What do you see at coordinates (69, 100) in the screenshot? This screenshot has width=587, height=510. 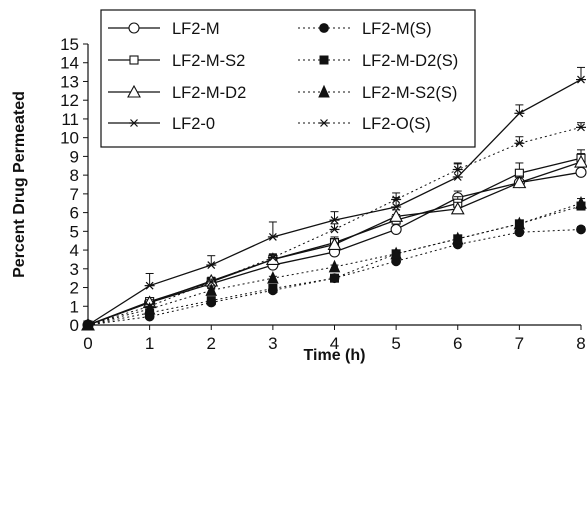 I see `y-tick-label: 12` at bounding box center [69, 100].